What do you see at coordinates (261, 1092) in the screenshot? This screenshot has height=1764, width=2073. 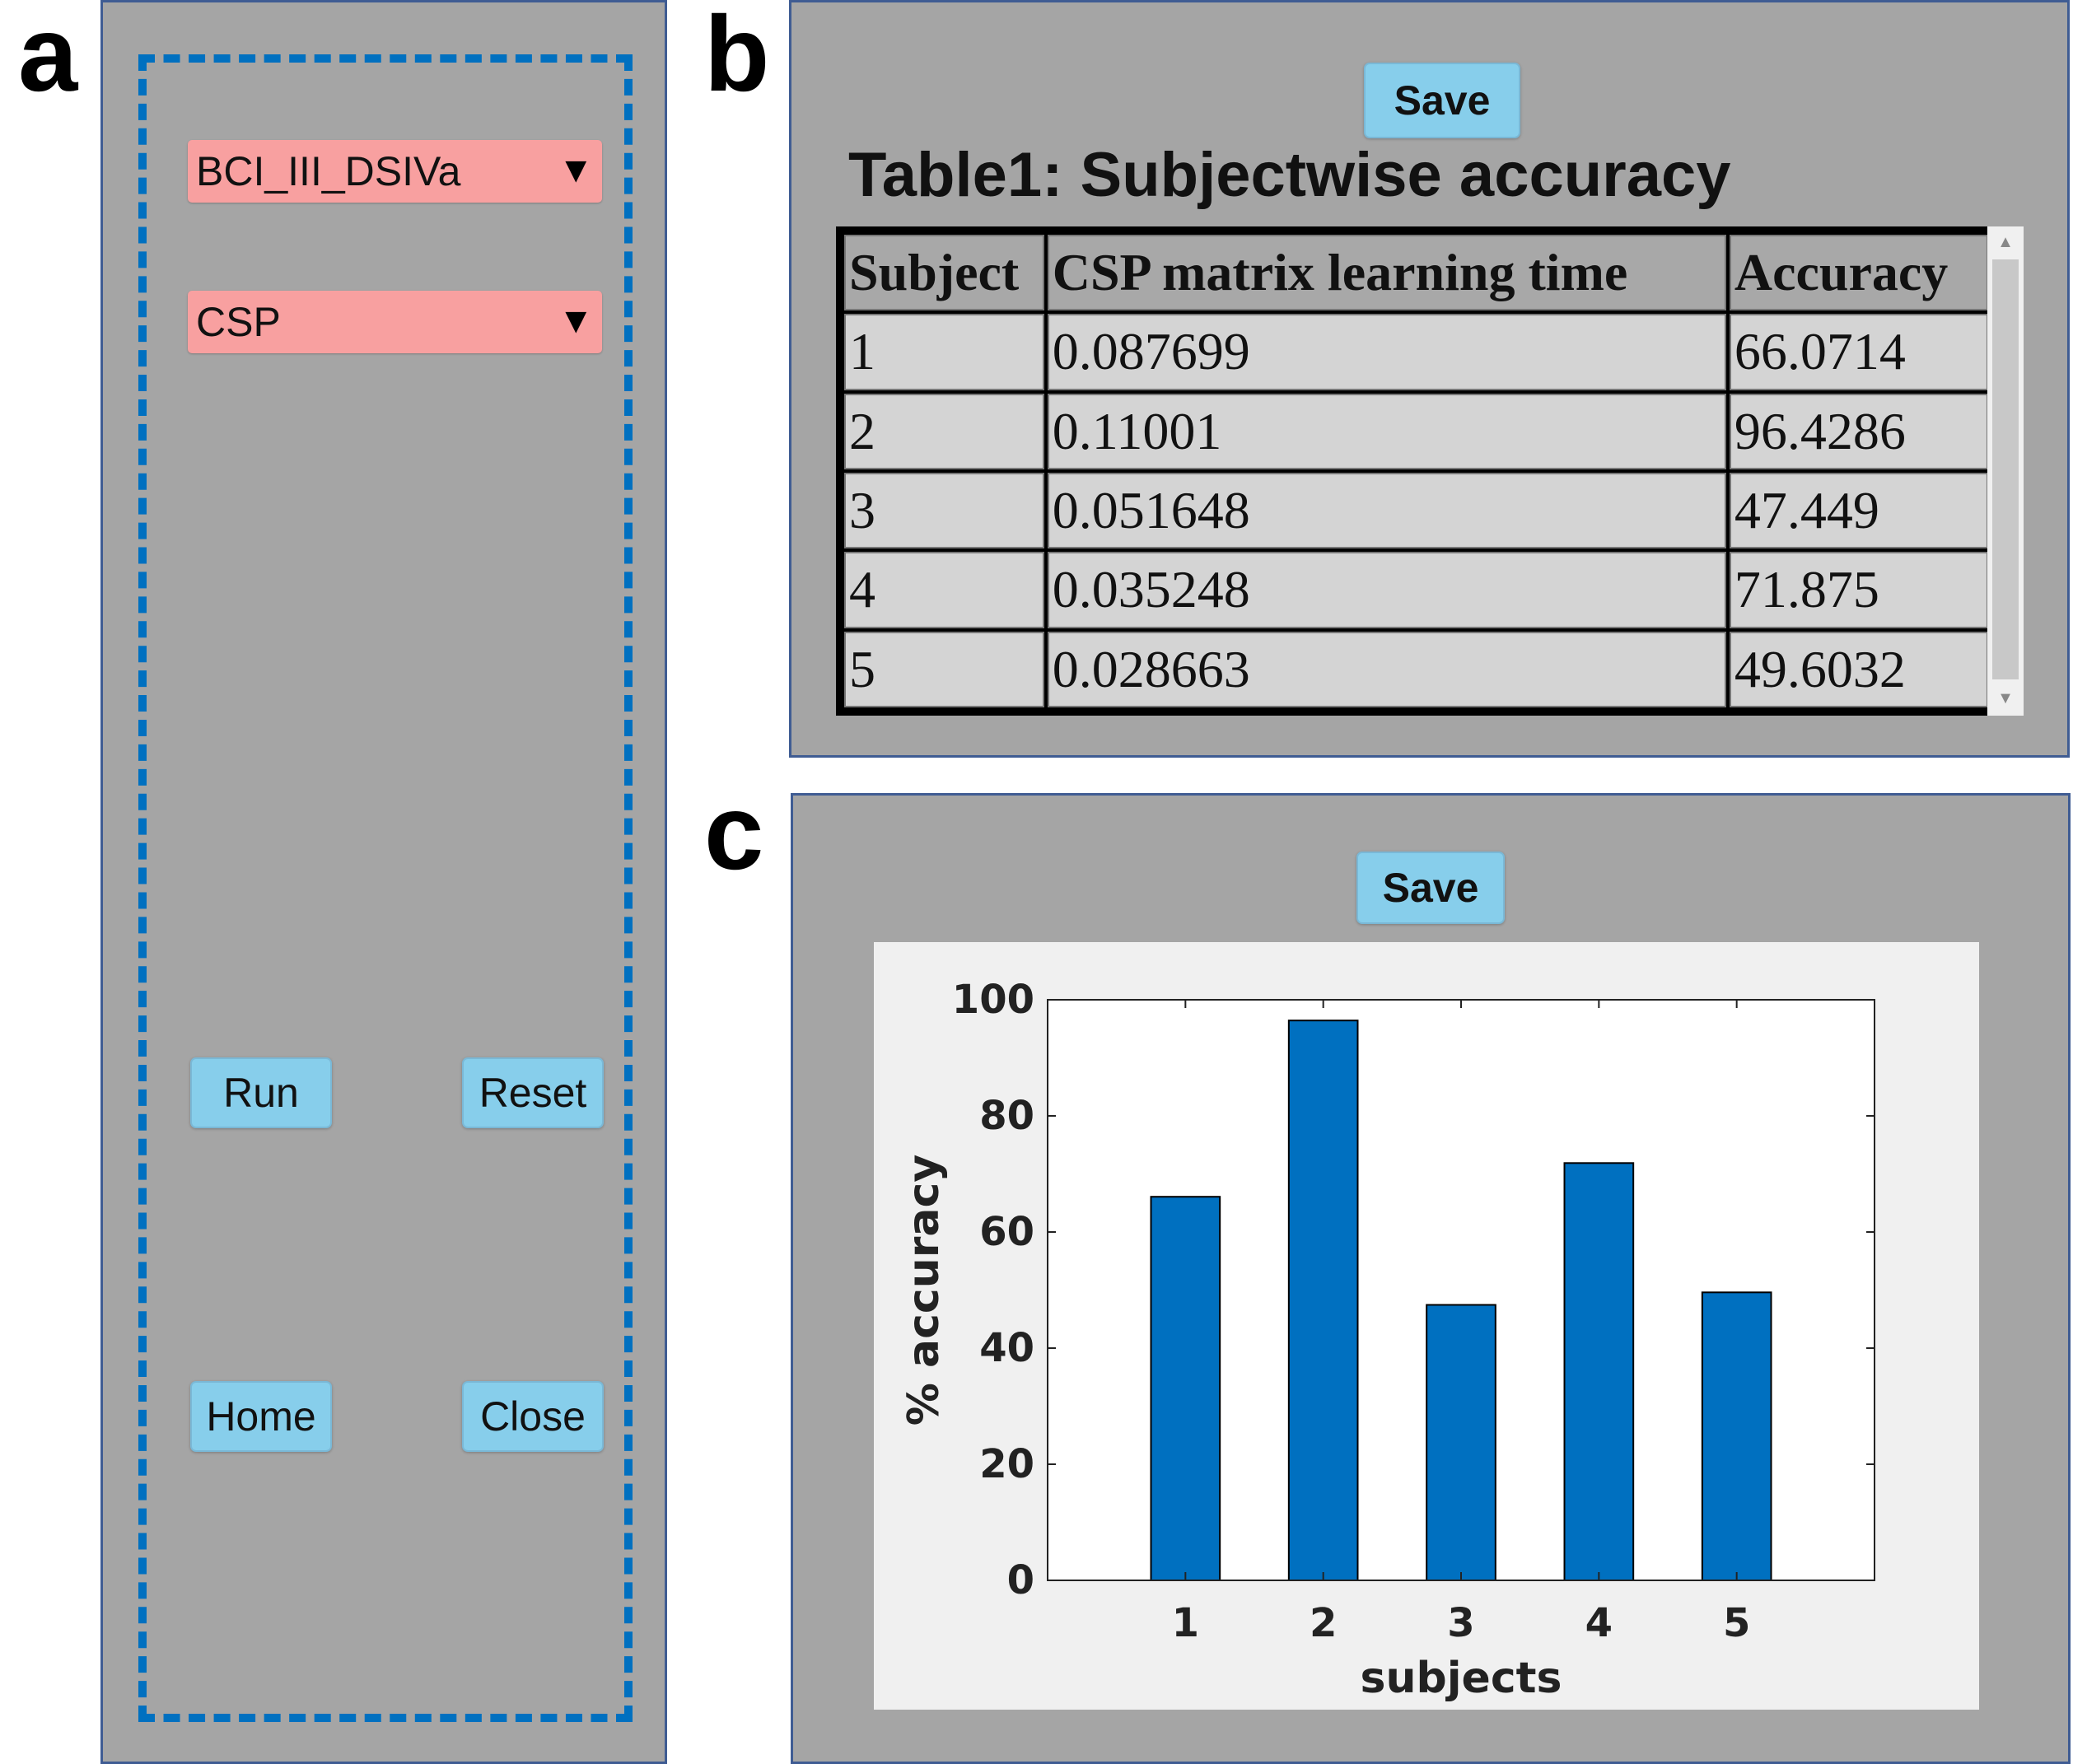 I see `run-button: Run` at bounding box center [261, 1092].